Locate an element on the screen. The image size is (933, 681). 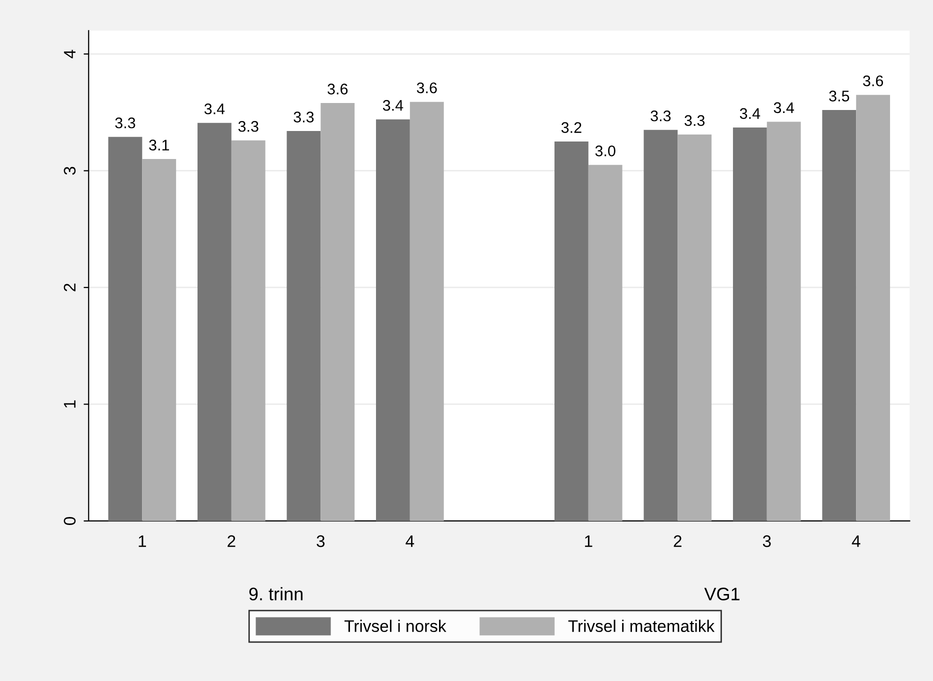
y-tick-label: 3 is located at coordinates (70, 170).